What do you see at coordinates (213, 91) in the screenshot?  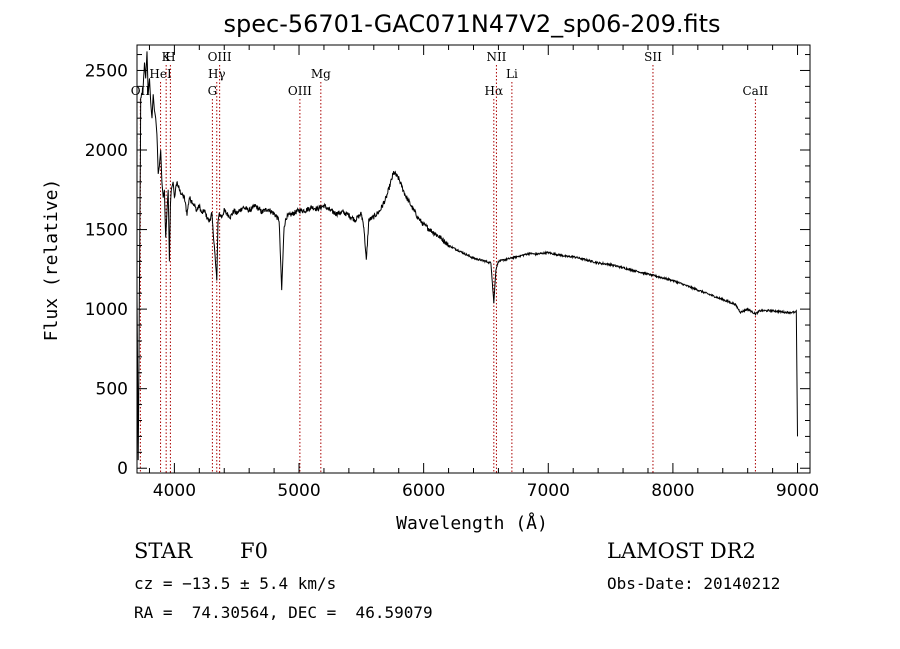 I see `line-label-4: G` at bounding box center [213, 91].